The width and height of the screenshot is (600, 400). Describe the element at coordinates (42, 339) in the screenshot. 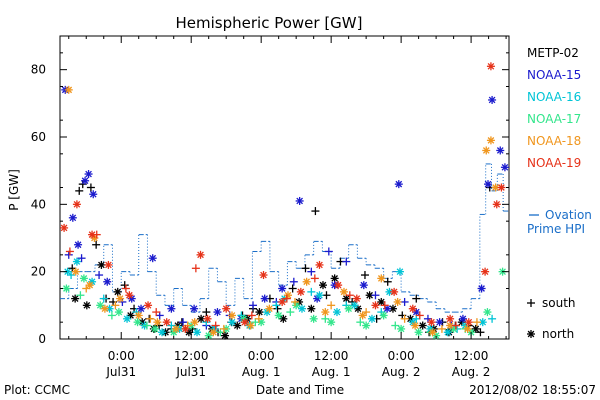

I see `y-tick-label: 0` at that location.